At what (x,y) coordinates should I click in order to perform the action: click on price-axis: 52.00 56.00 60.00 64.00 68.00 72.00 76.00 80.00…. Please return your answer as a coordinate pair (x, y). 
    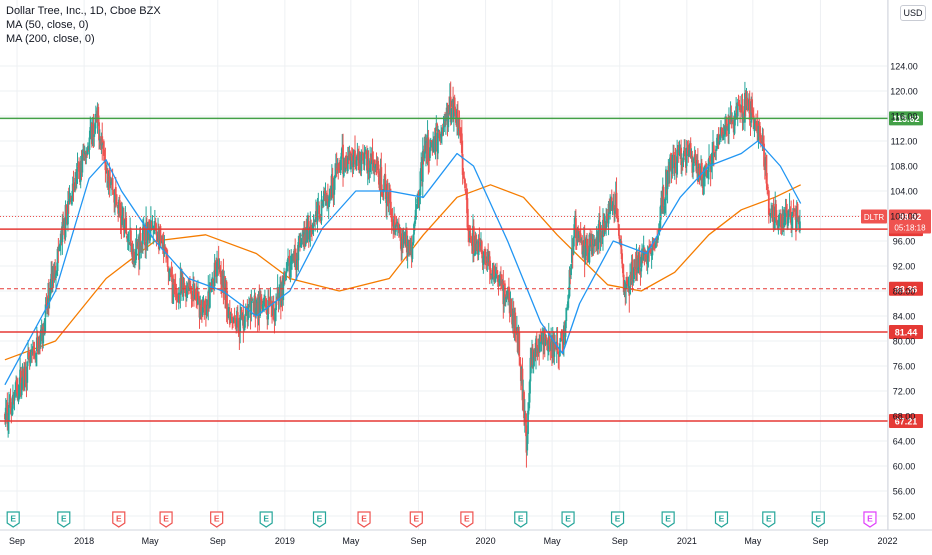
    Looking at the image, I should click on (902, 265).